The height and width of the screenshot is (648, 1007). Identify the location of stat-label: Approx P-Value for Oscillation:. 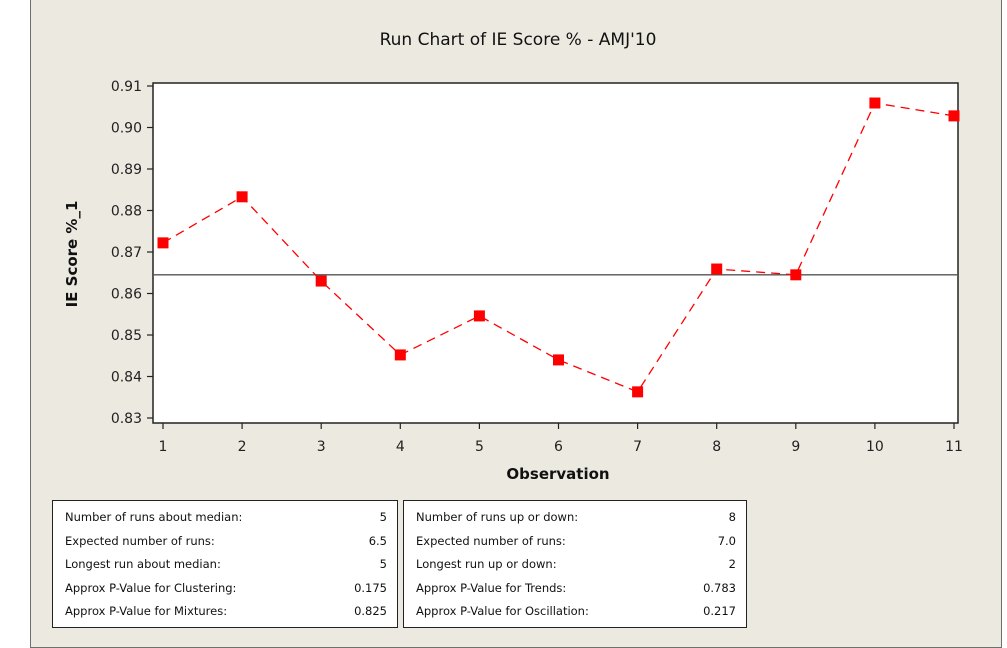
(502, 611).